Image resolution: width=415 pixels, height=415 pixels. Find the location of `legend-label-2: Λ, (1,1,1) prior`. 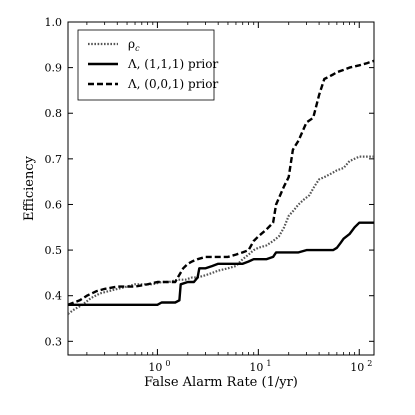

legend-label-2: Λ, (1,1,1) prior is located at coordinates (172, 64).